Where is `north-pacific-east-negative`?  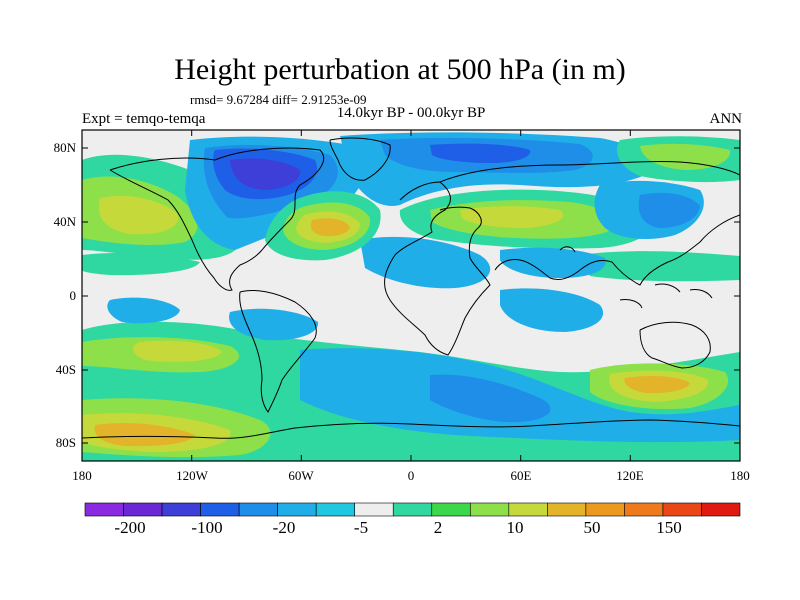 north-pacific-east-negative is located at coordinates (669, 210).